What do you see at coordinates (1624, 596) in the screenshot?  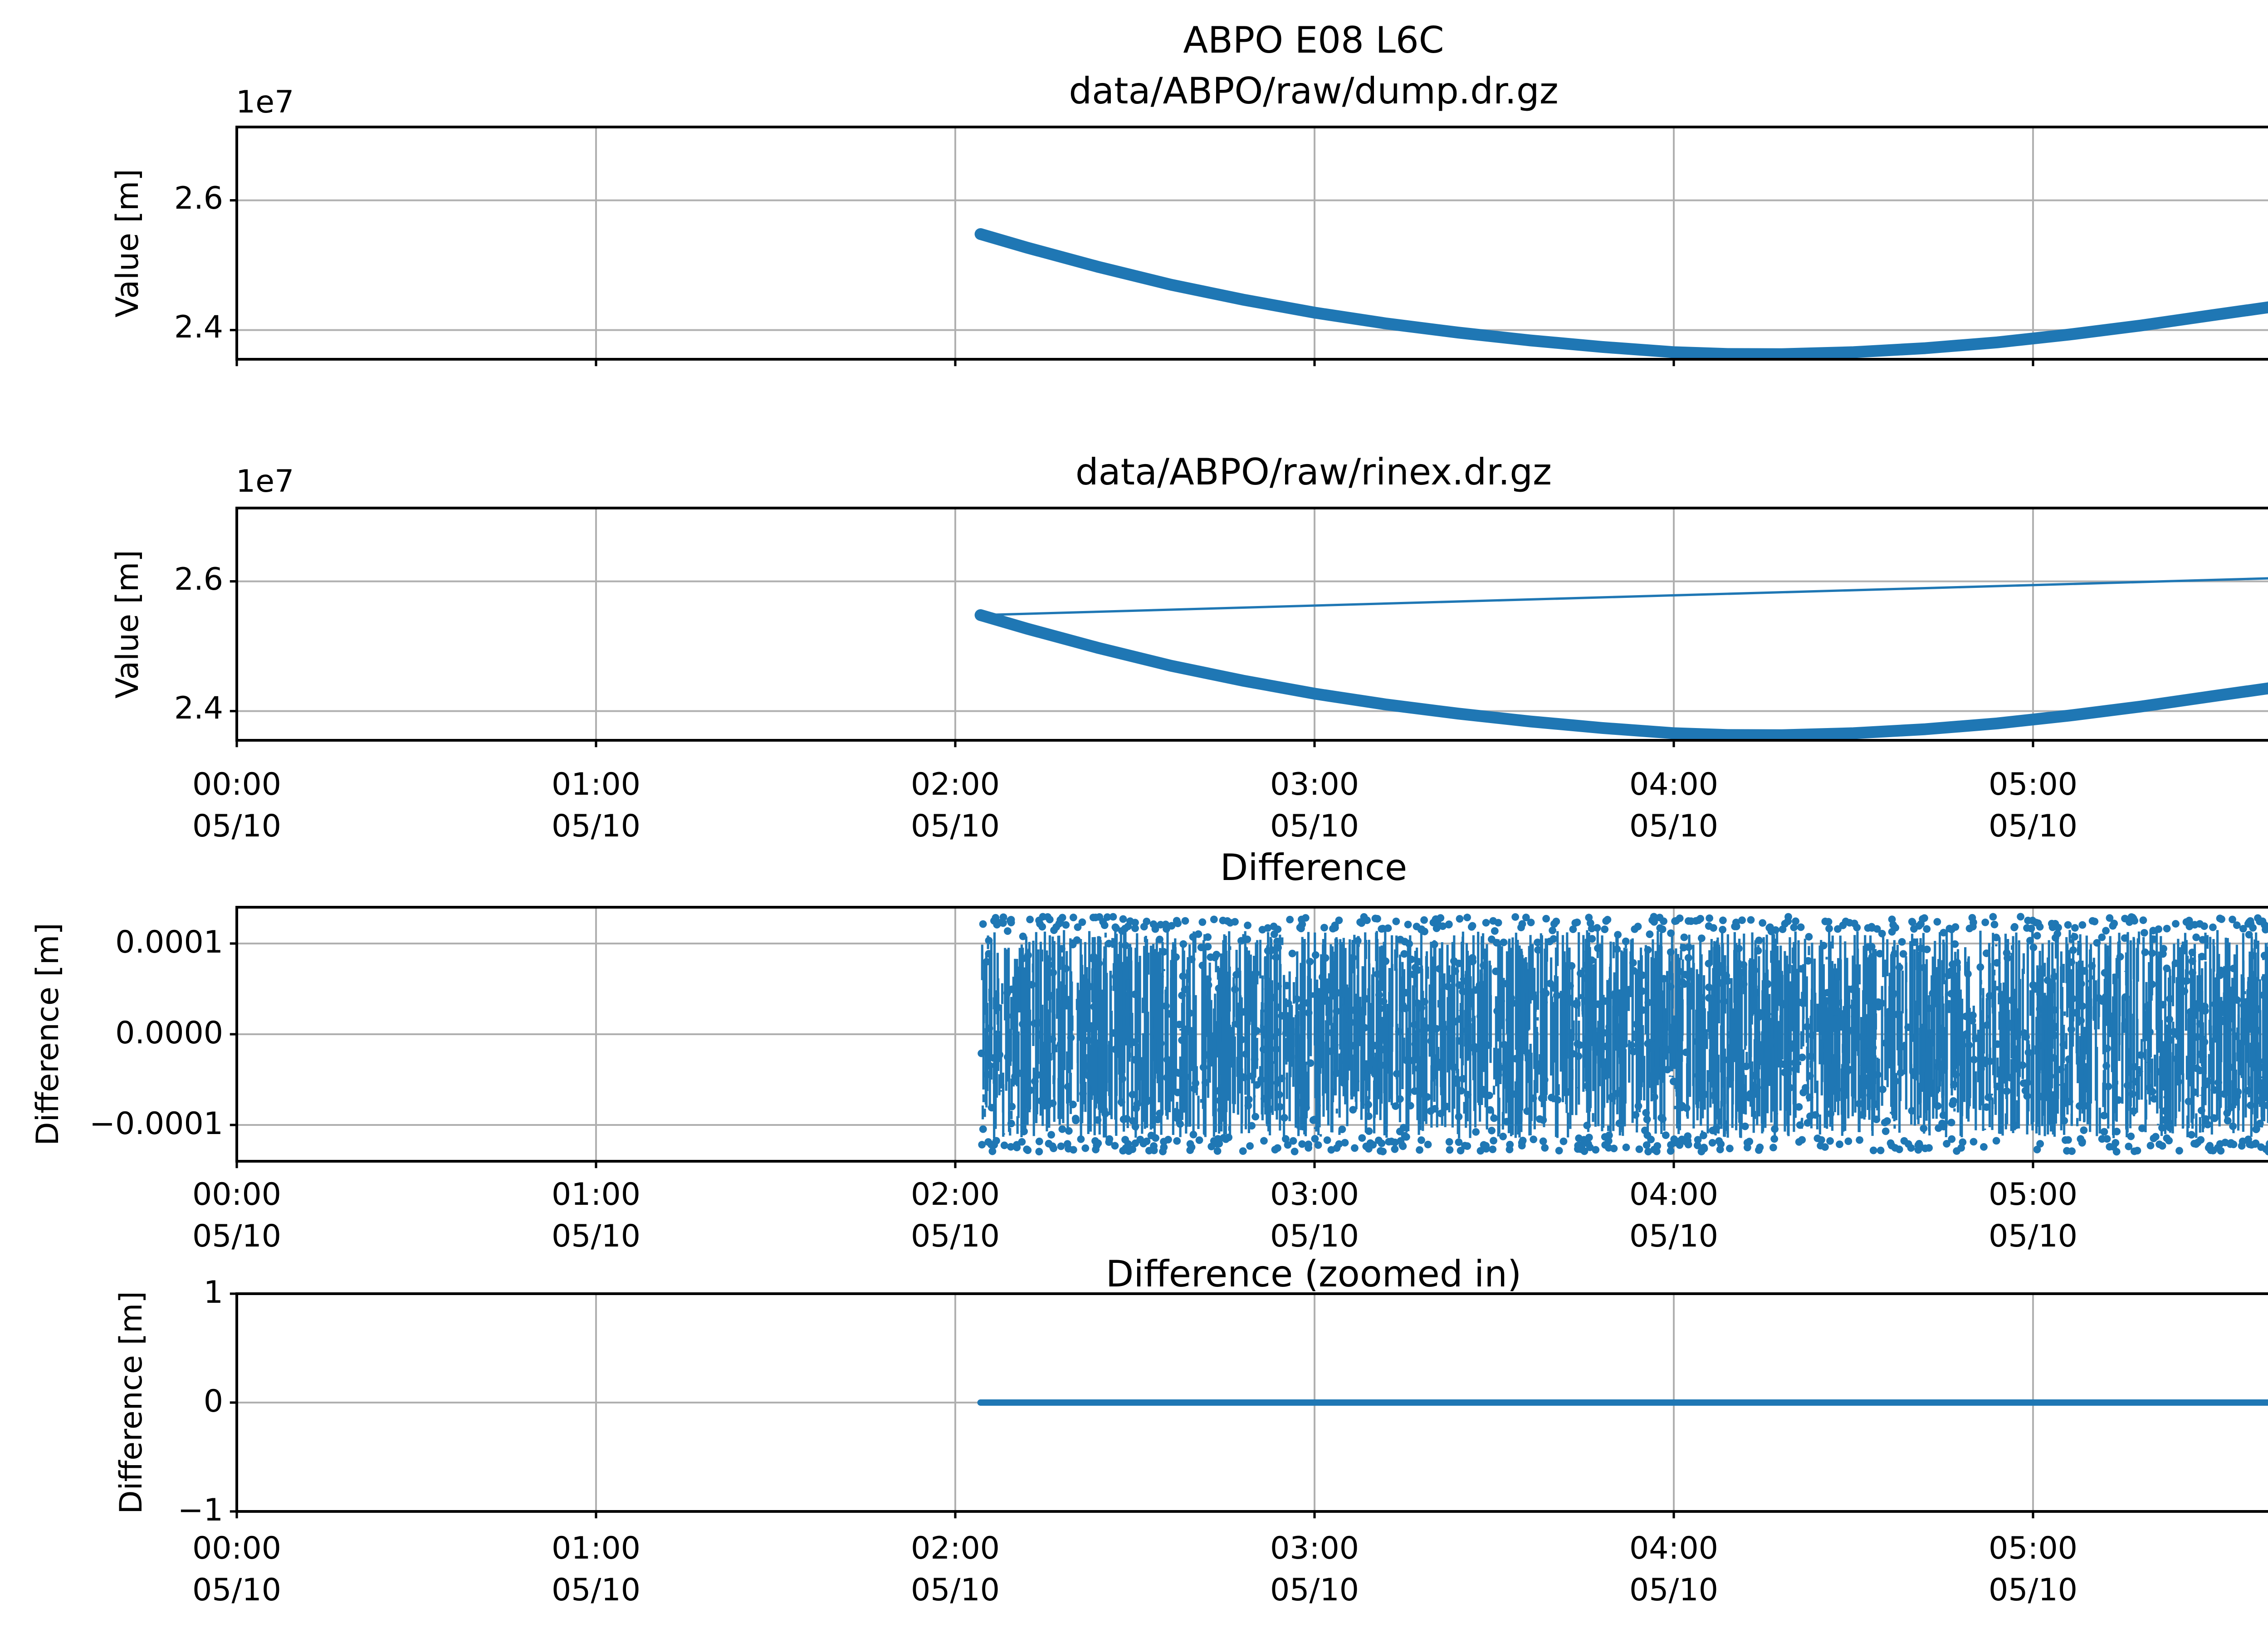 I see `wrap-line` at bounding box center [1624, 596].